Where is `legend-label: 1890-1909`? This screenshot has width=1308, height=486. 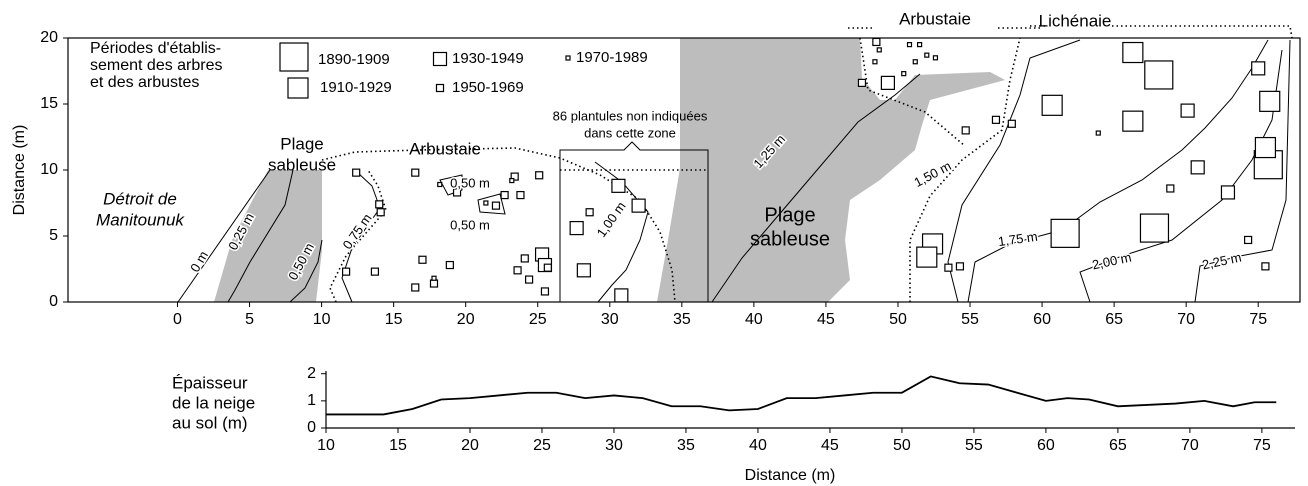 legend-label: 1890-1909 is located at coordinates (354, 59).